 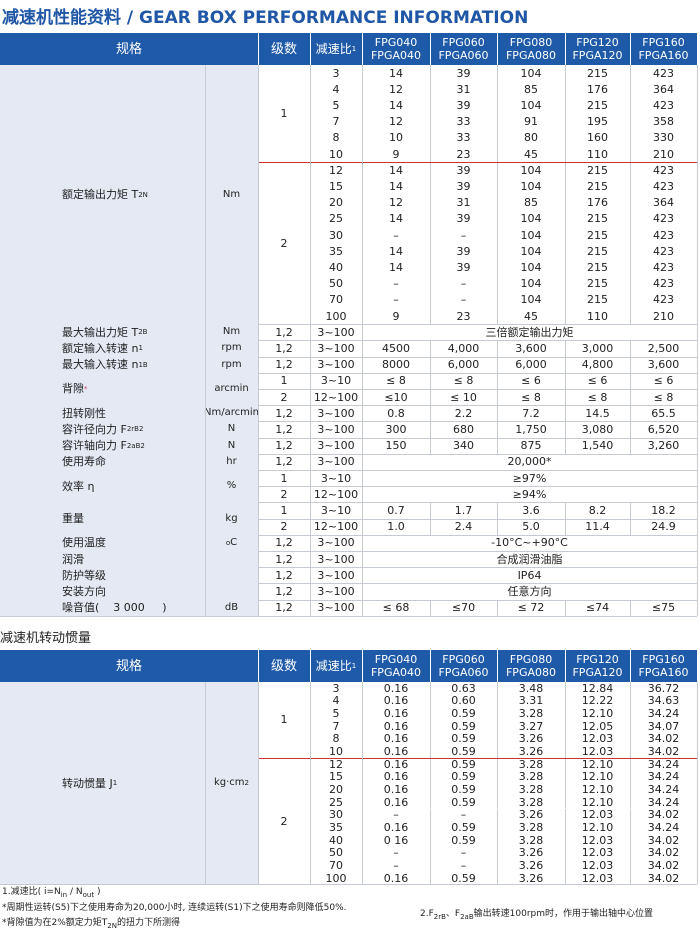 What do you see at coordinates (231, 486) in the screenshot?
I see `unit: %` at bounding box center [231, 486].